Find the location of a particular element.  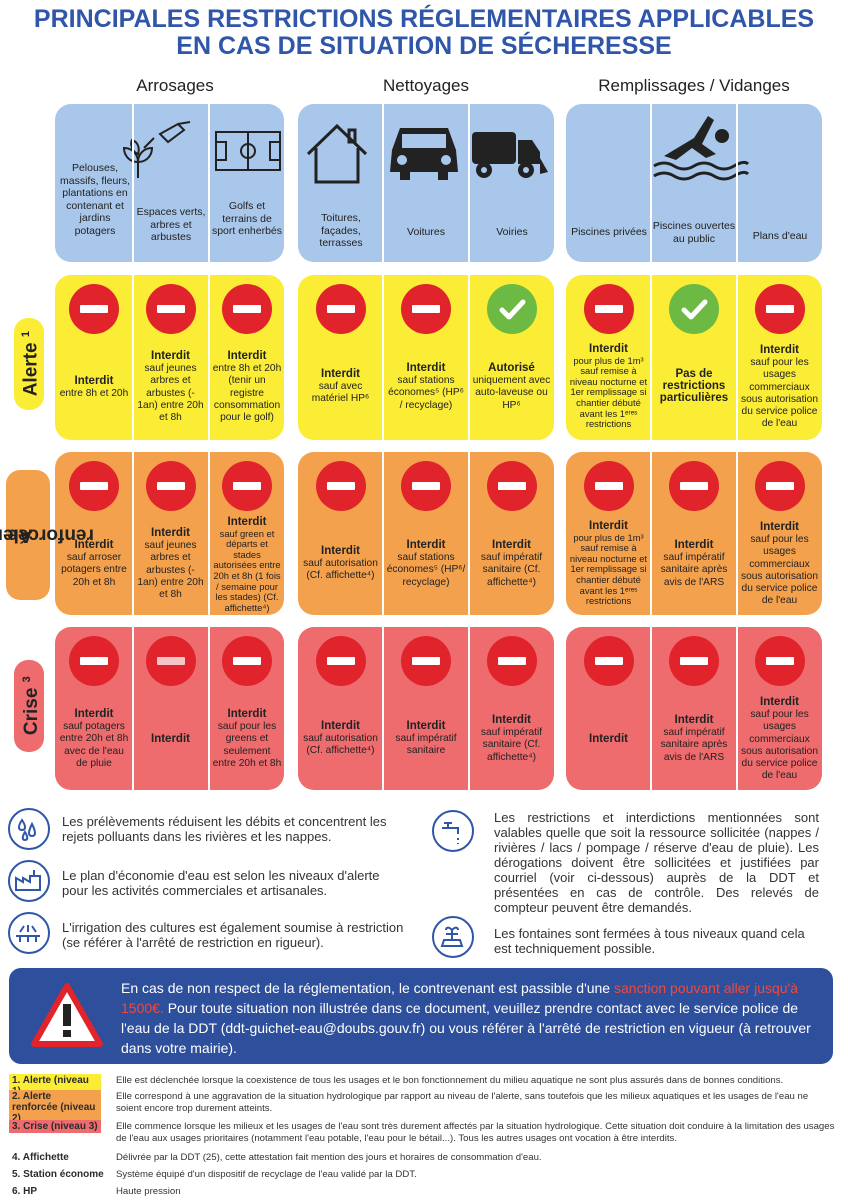

house-icon is located at coordinates (337, 153).